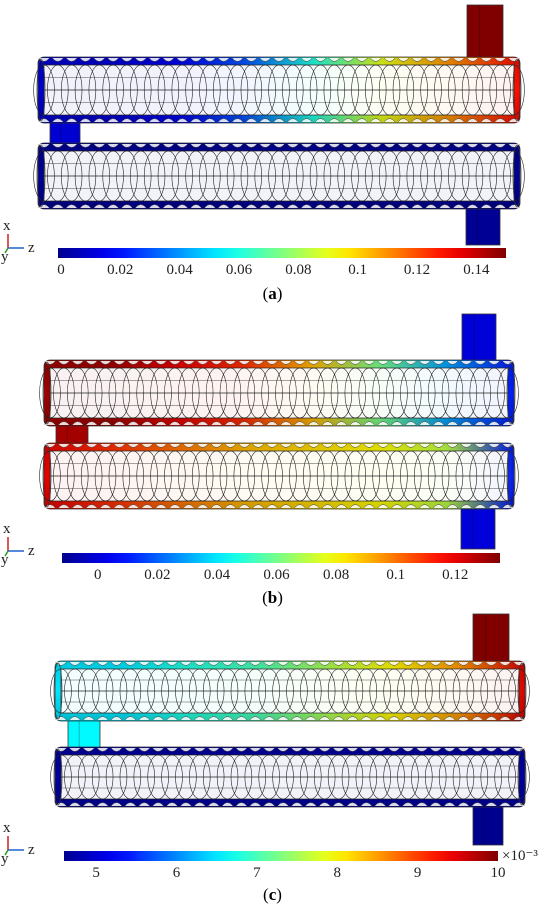 The height and width of the screenshot is (915, 545). Describe the element at coordinates (520, 856) in the screenshot. I see `colorbar-multiplier: ×10⁻³` at that location.